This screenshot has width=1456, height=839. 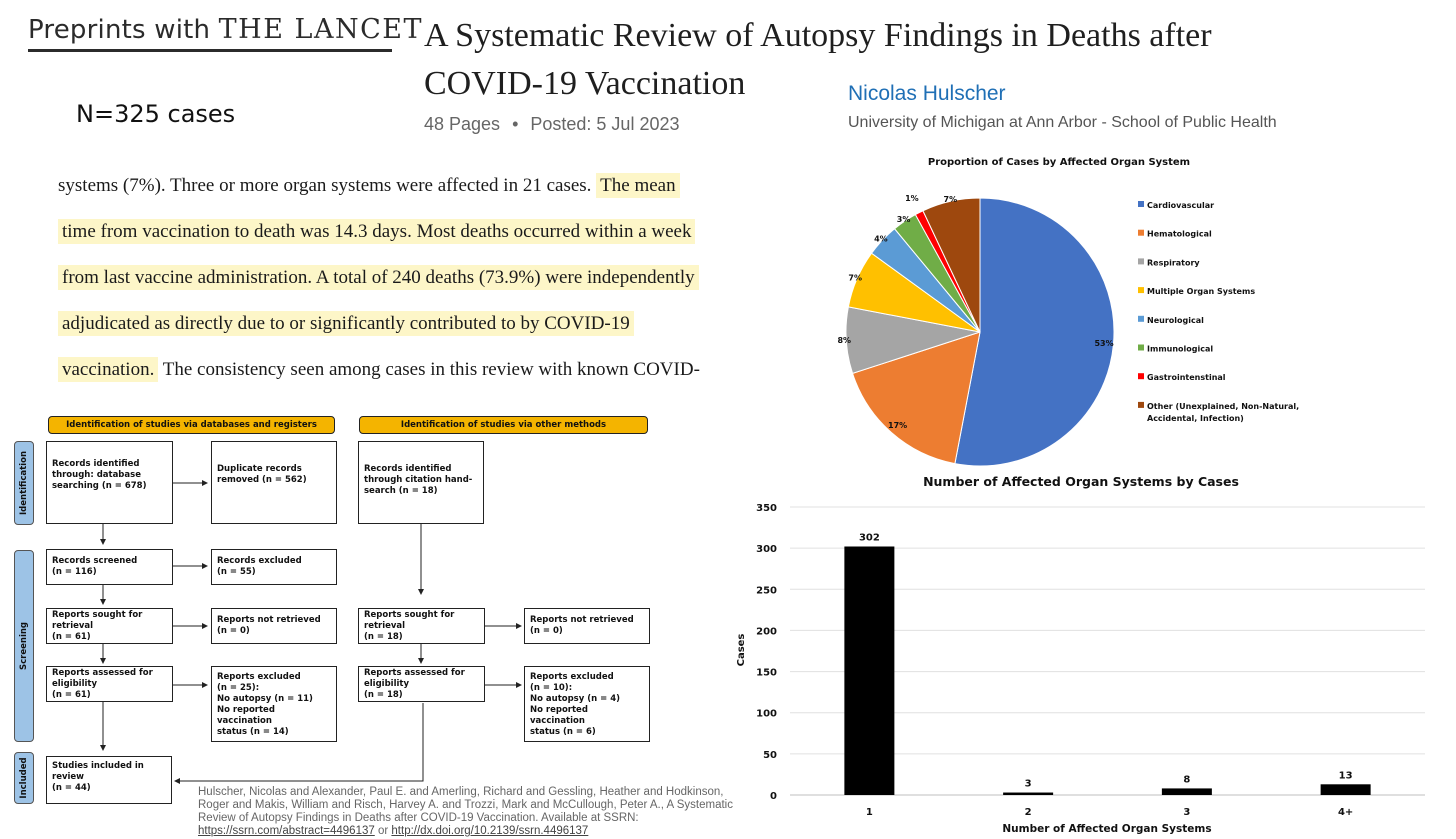 I want to click on logo-underline, so click(x=210, y=50).